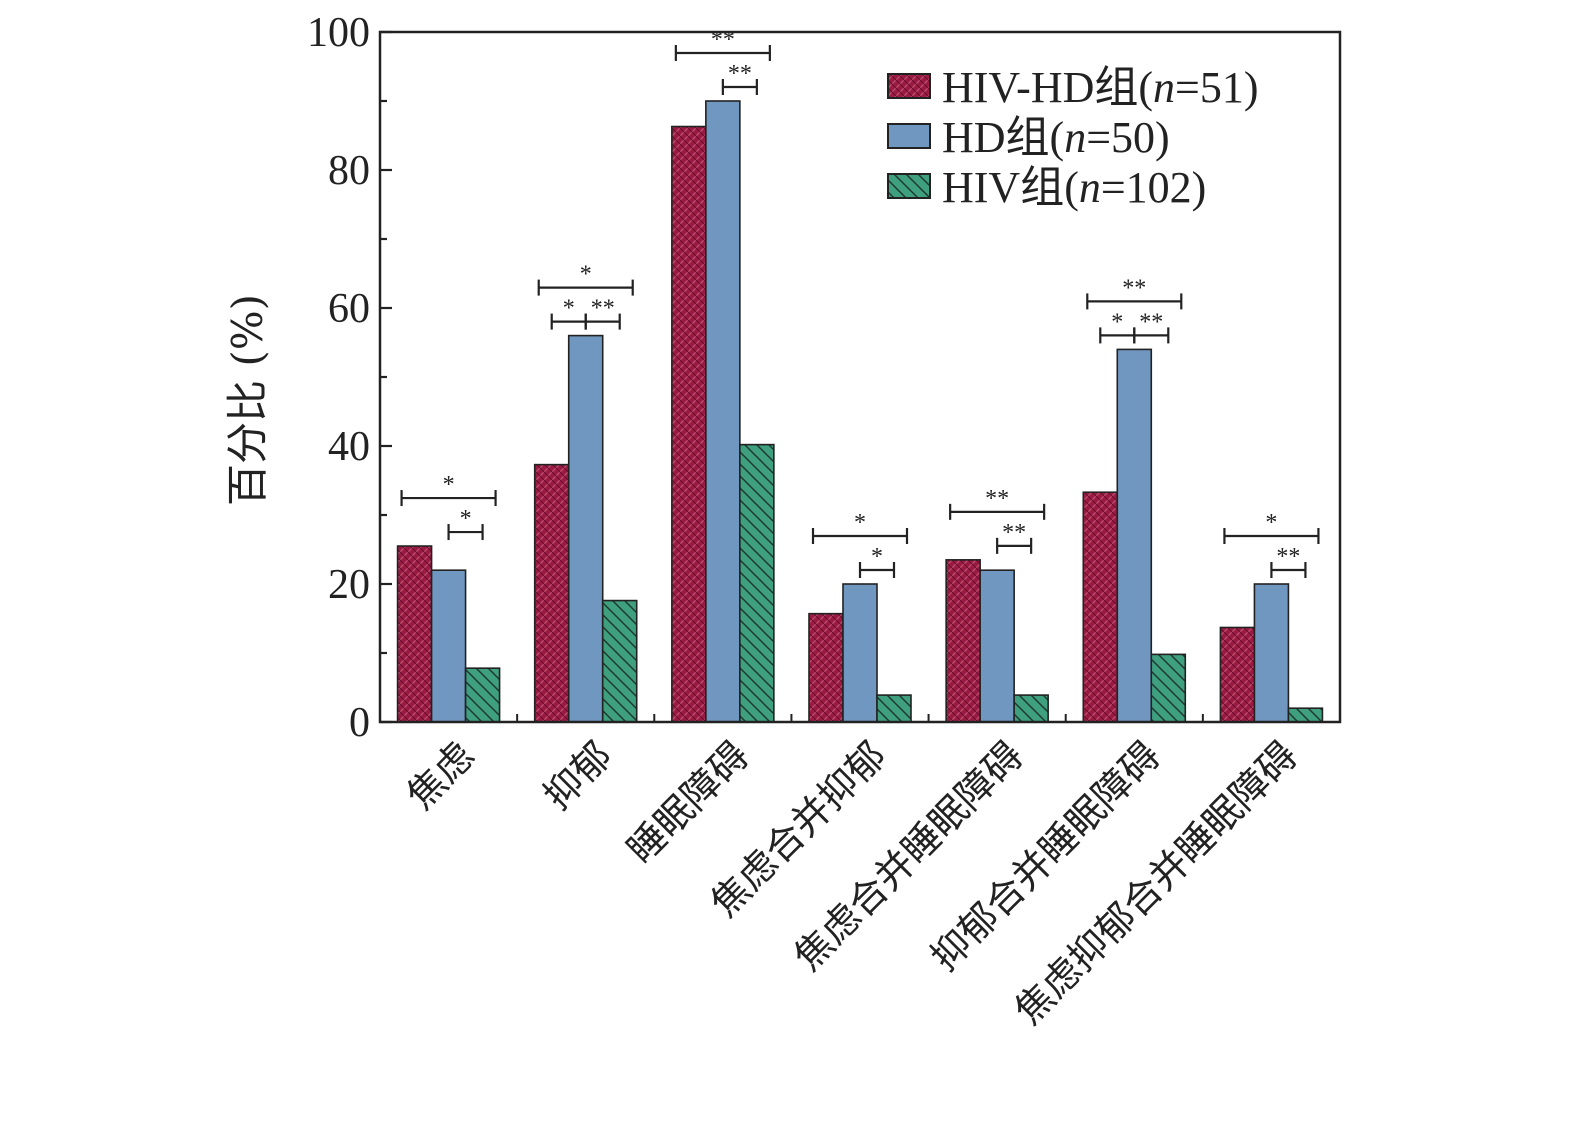 This screenshot has width=1575, height=1144. Describe the element at coordinates (1056, 137) in the screenshot. I see `legend-label: HD组(n=50)` at that location.